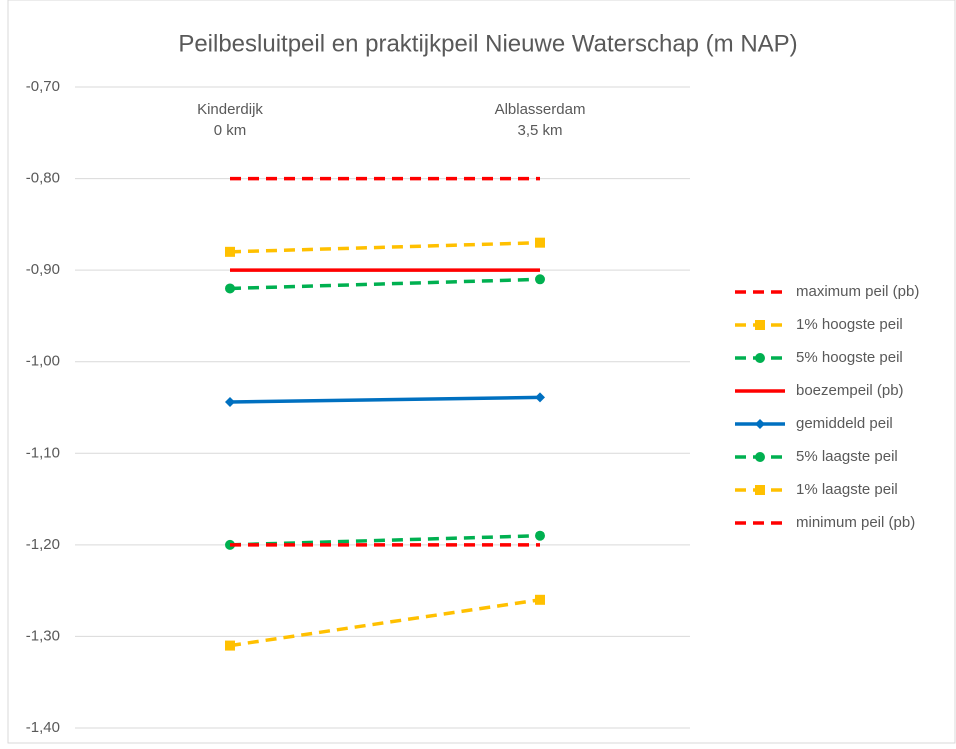 This screenshot has width=956, height=749. Describe the element at coordinates (43, 269) in the screenshot. I see `y-tick-label: -0,90` at that location.